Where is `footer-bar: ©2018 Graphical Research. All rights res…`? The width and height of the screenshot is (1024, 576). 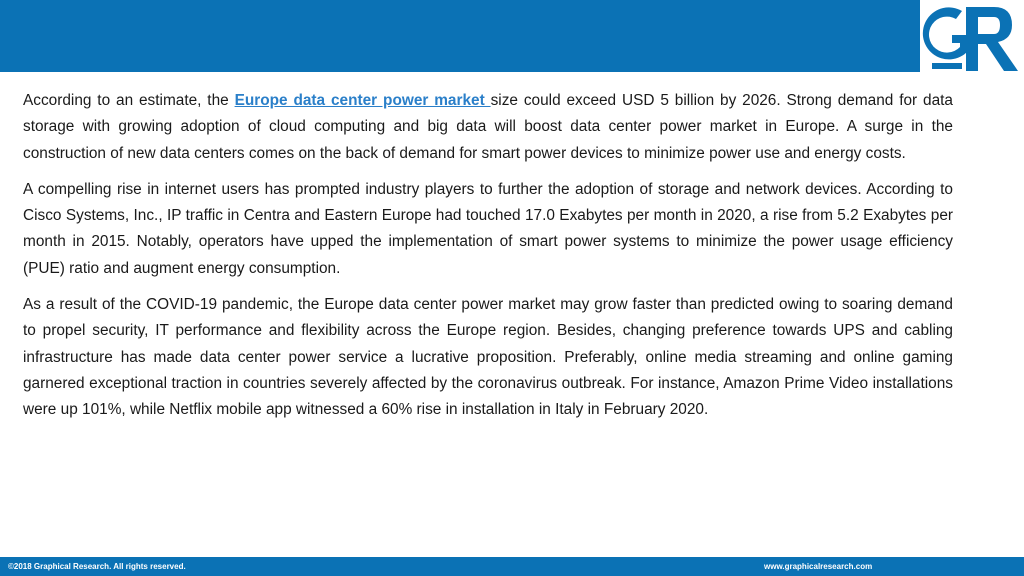 footer-bar: ©2018 Graphical Research. All rights res… is located at coordinates (512, 566).